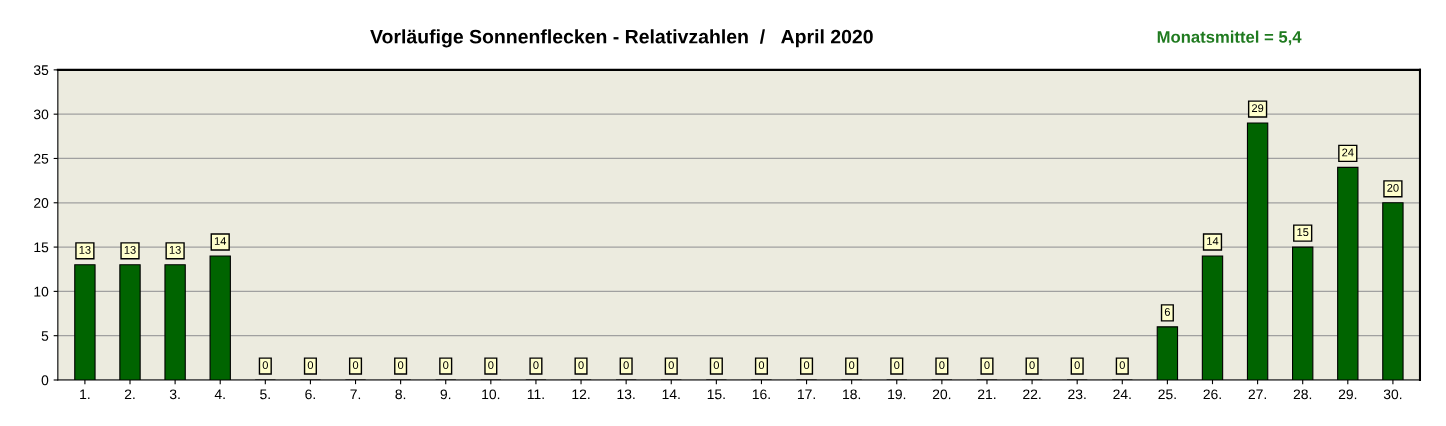 The width and height of the screenshot is (1446, 426). Describe the element at coordinates (671, 394) in the screenshot. I see `x-tick-label: 14.` at that location.